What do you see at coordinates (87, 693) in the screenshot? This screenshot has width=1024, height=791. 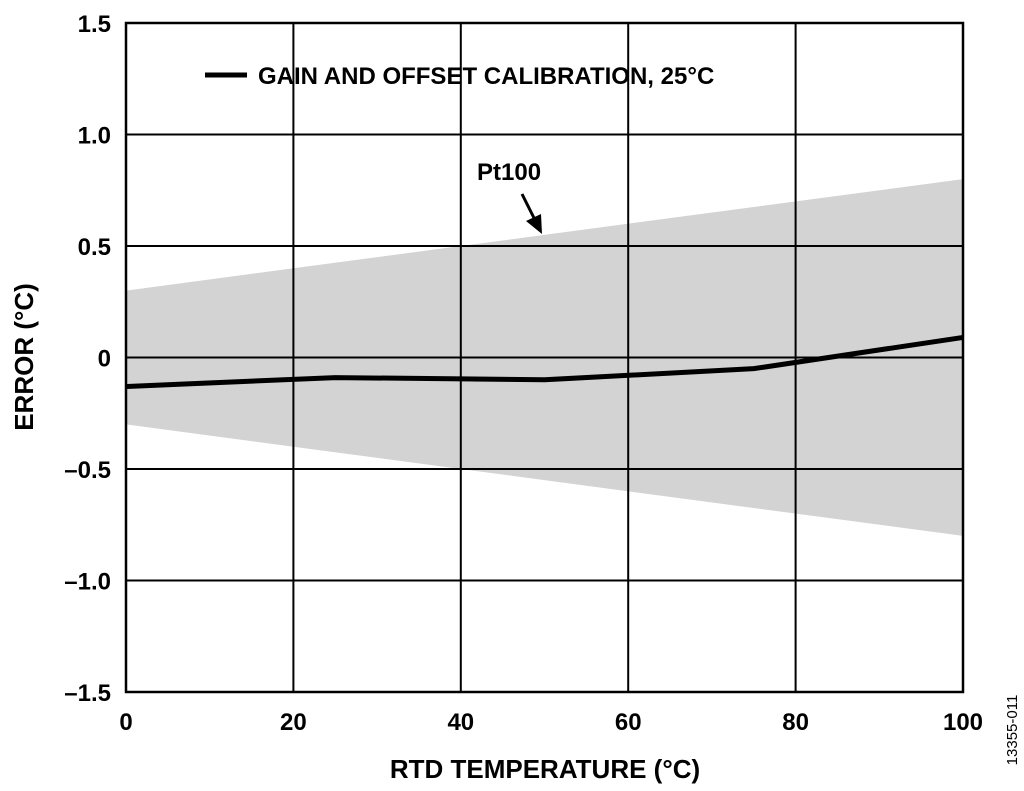 I see `y-tick-label-6: –1.5` at bounding box center [87, 693].